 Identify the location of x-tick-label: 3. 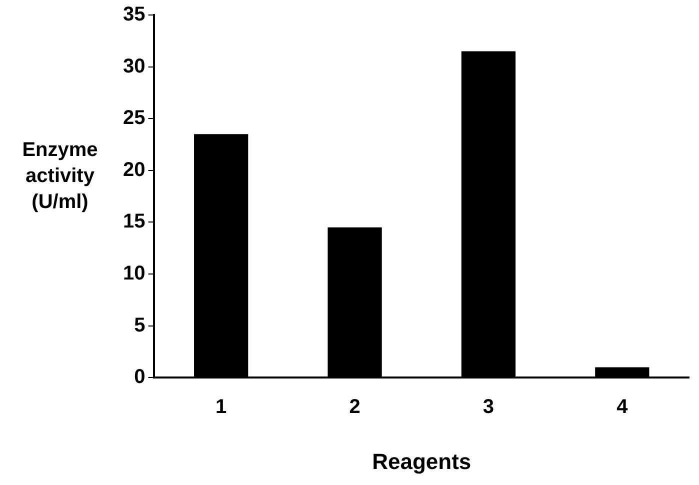
(488, 407).